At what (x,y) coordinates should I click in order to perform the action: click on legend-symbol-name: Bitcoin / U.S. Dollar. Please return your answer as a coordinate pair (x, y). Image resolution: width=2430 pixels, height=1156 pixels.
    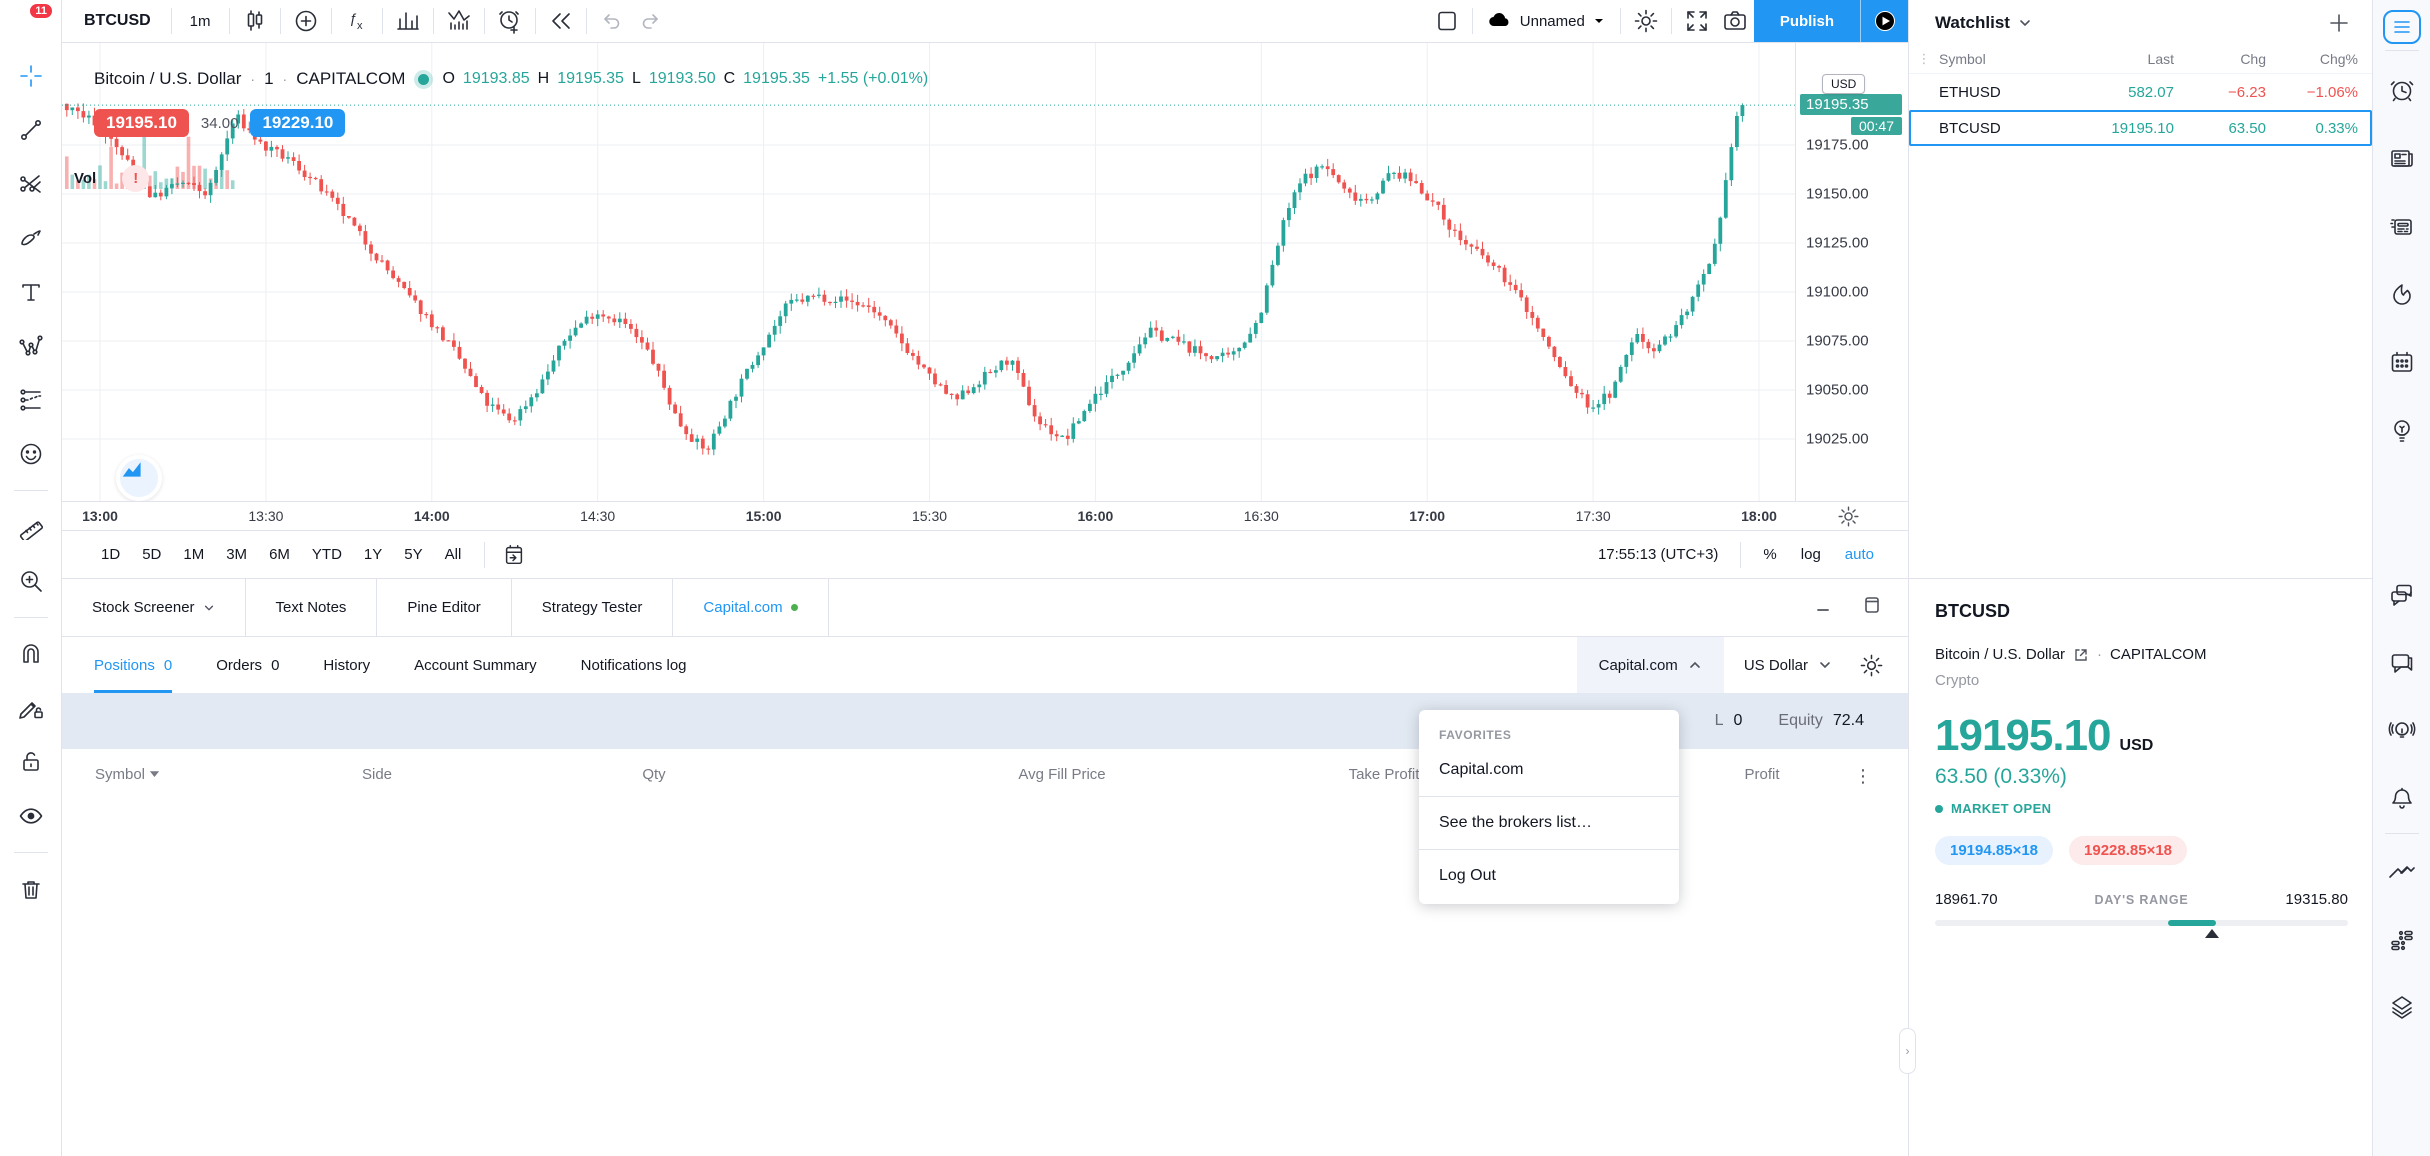
    Looking at the image, I should click on (168, 78).